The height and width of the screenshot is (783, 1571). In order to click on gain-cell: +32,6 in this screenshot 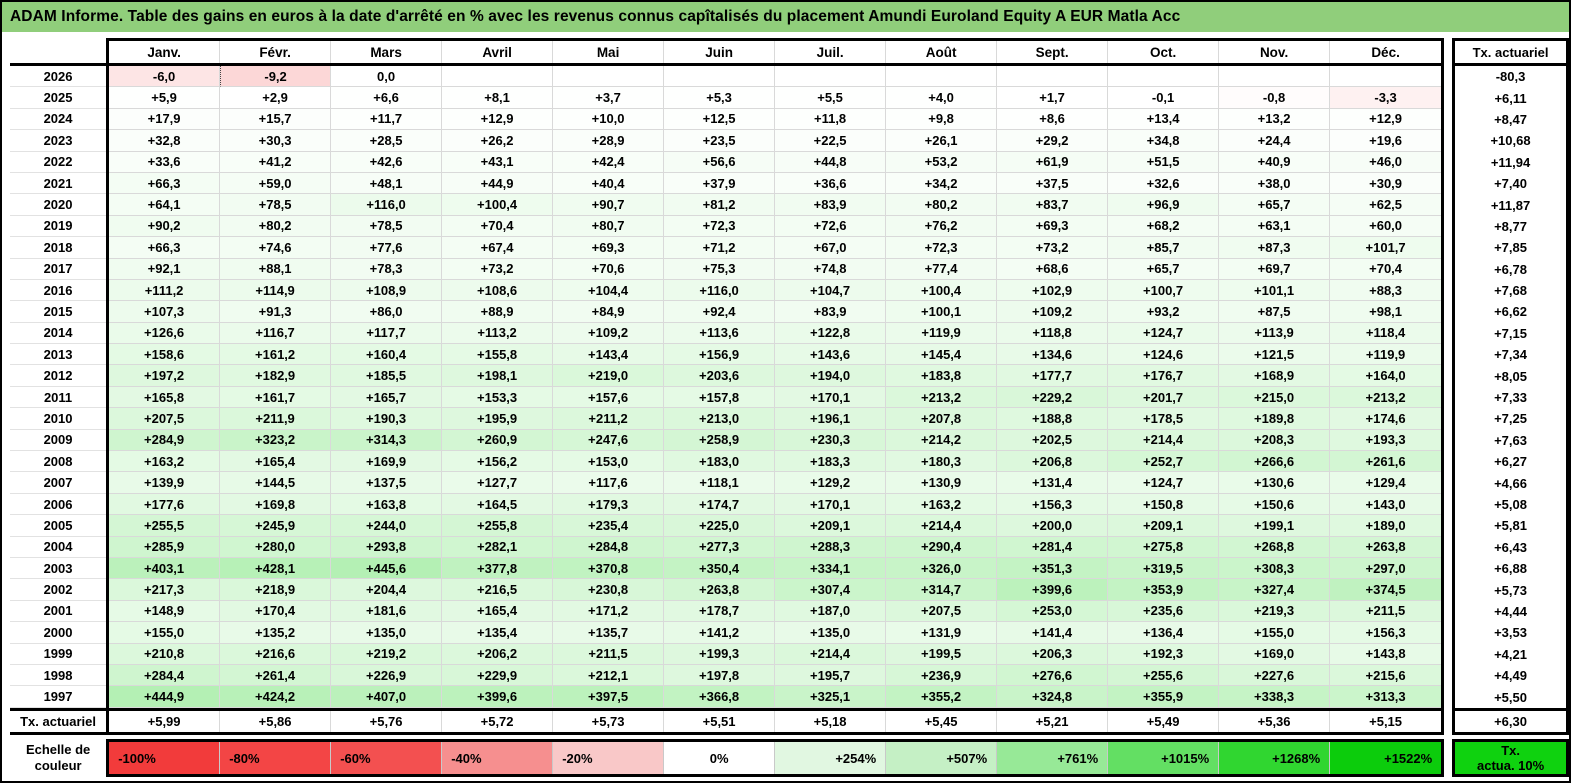, I will do `click(1164, 183)`.